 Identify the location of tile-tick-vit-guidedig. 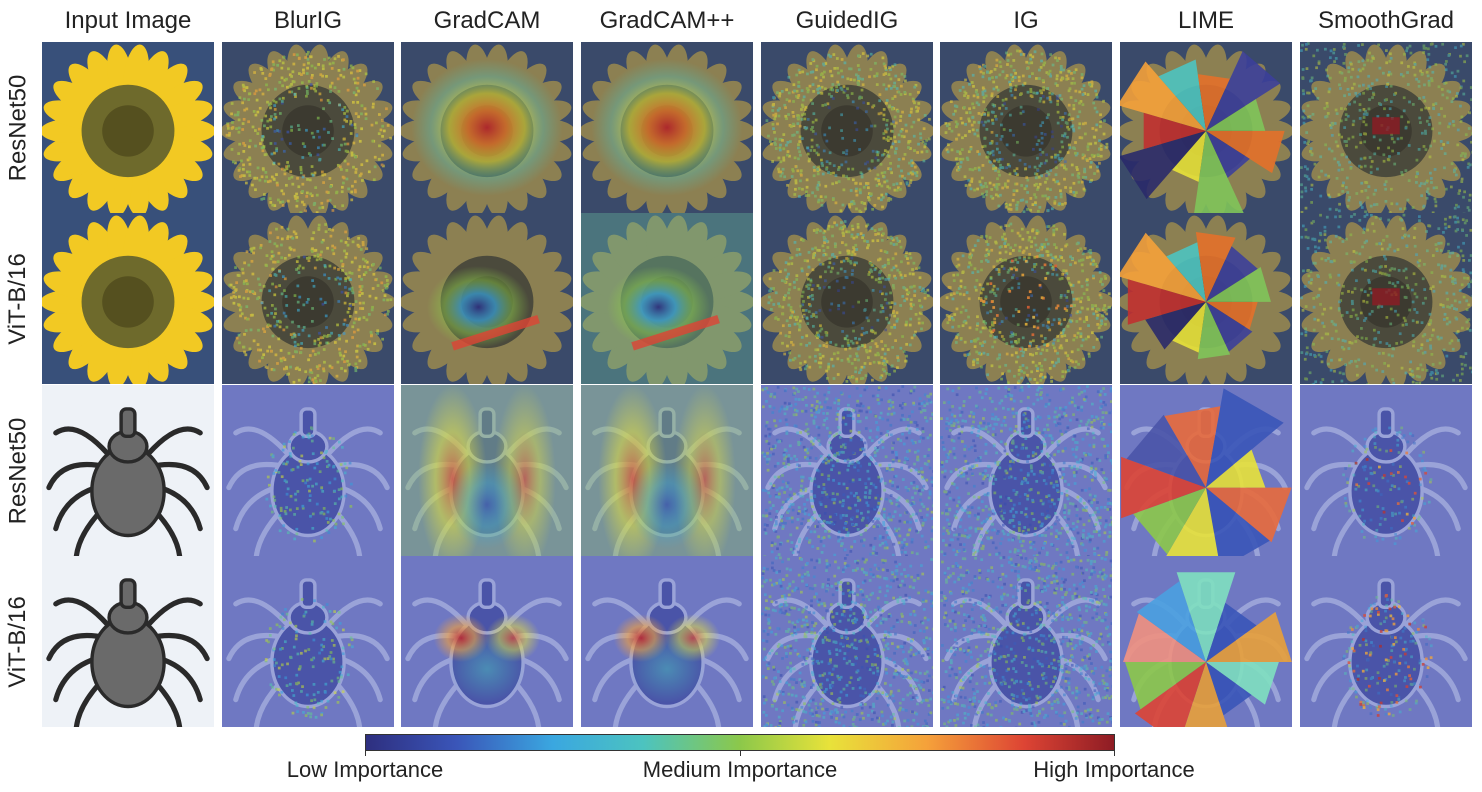
(847, 641).